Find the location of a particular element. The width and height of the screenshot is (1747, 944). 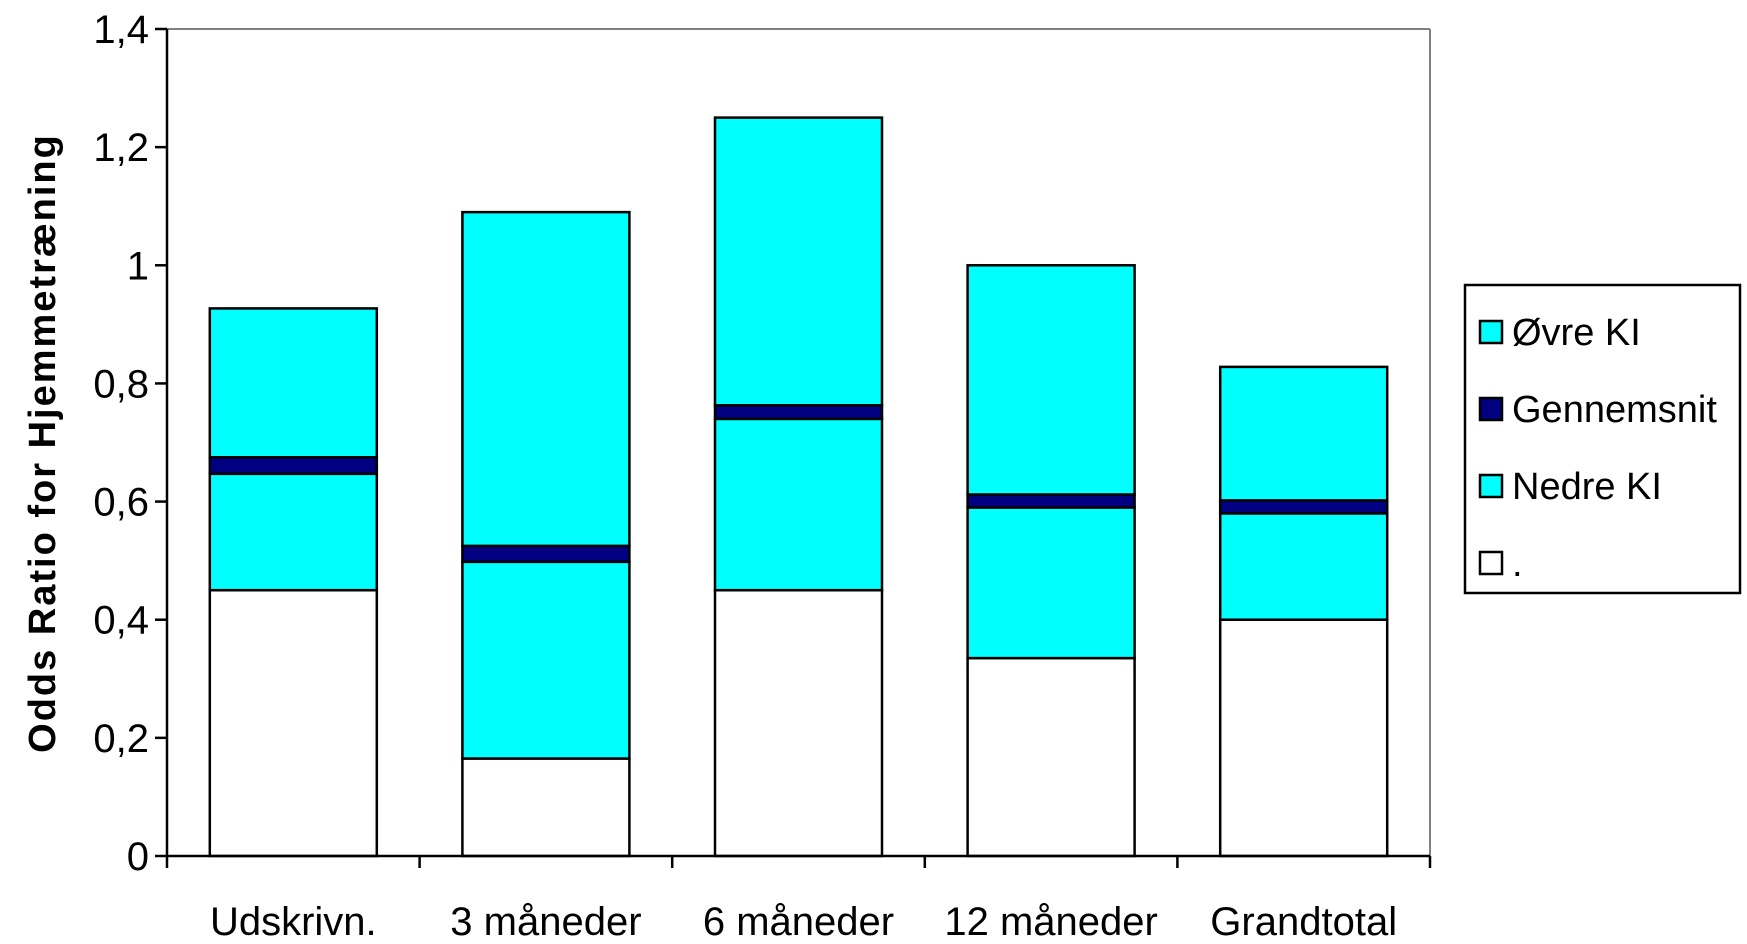

x-tick-label: Udskrivn. is located at coordinates (293, 922).